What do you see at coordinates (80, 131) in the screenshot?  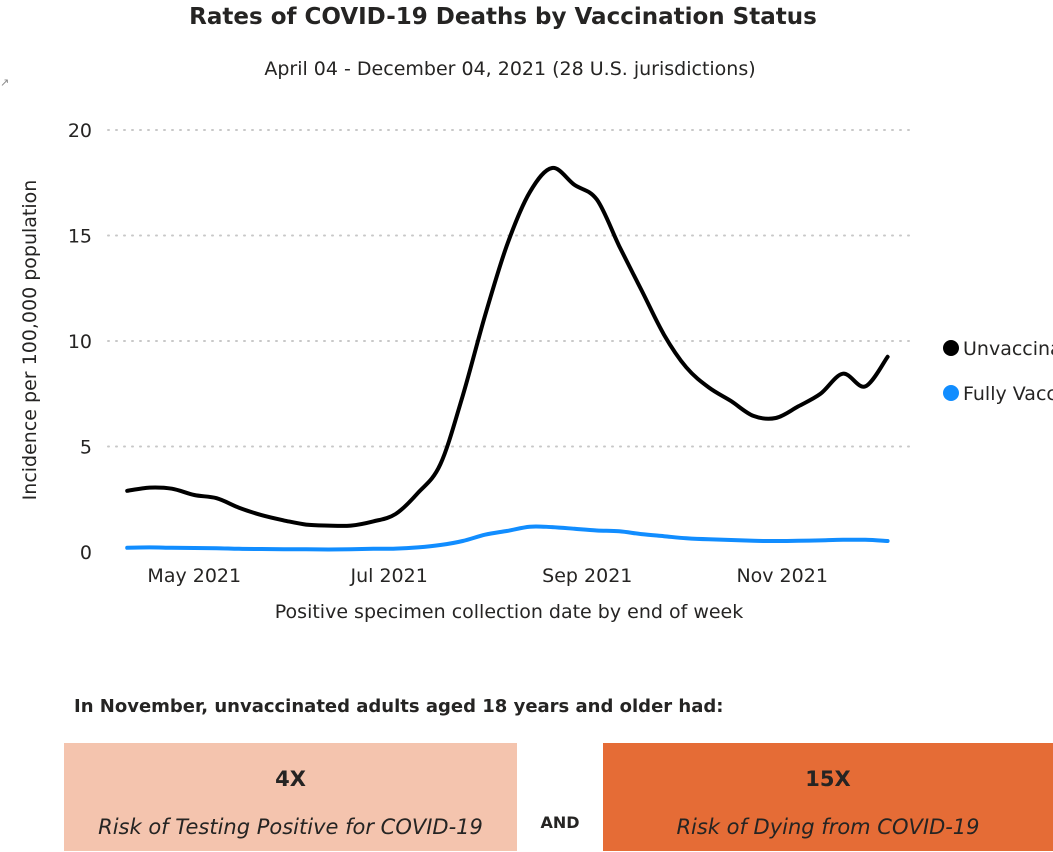 I see `y-tick-label: 20` at bounding box center [80, 131].